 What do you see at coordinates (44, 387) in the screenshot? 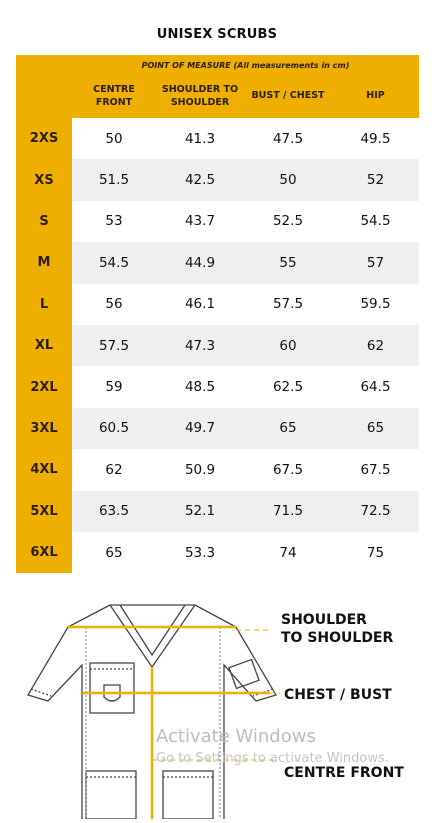
I see `size-label: 2XL` at bounding box center [44, 387].